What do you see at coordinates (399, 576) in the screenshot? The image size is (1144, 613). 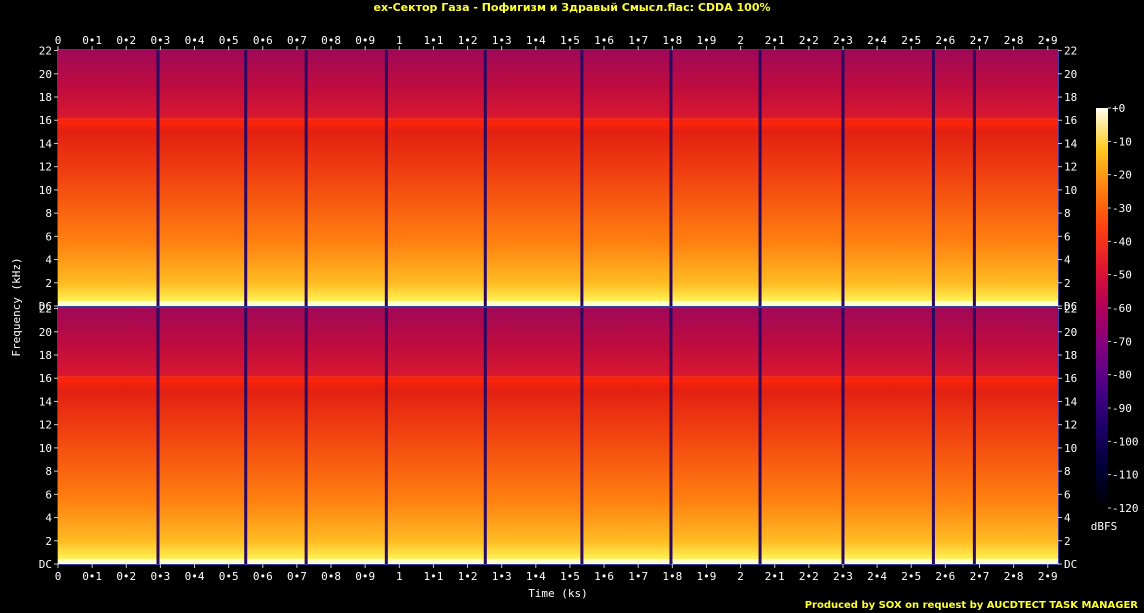 I see `x-tick-label-bottom: 1` at bounding box center [399, 576].